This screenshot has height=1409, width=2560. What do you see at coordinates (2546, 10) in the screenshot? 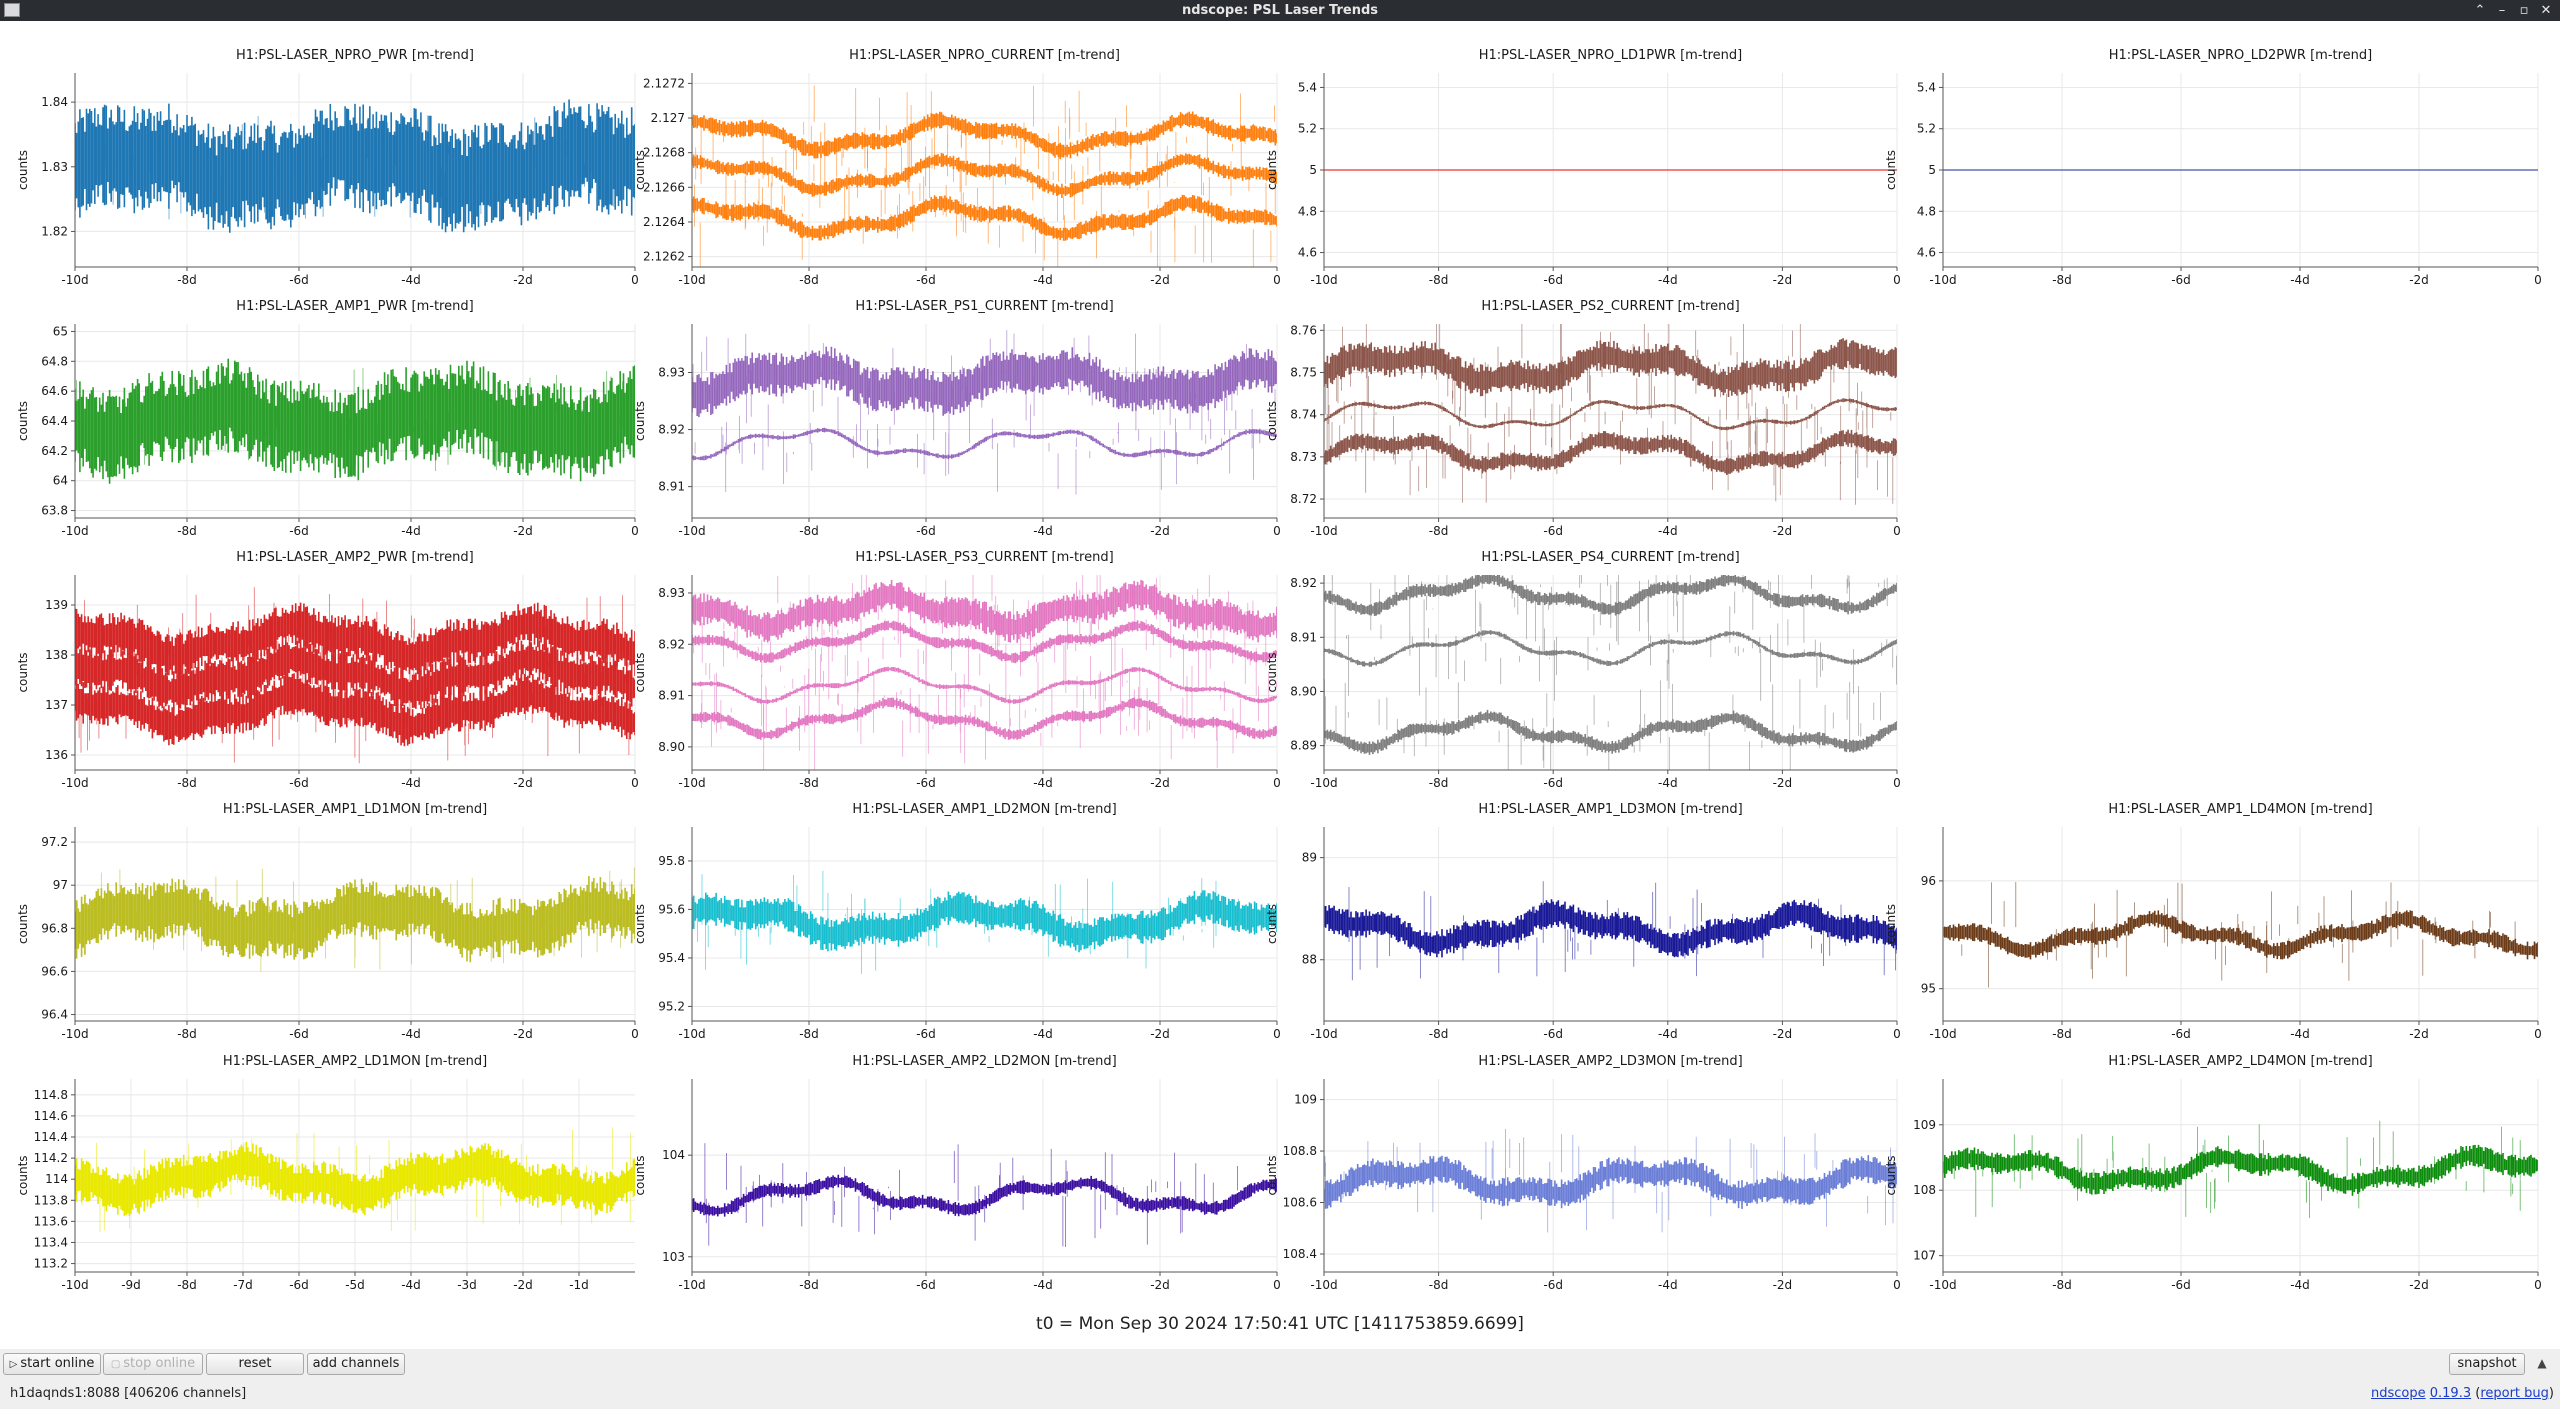
I see `close-icon: ✕` at bounding box center [2546, 10].